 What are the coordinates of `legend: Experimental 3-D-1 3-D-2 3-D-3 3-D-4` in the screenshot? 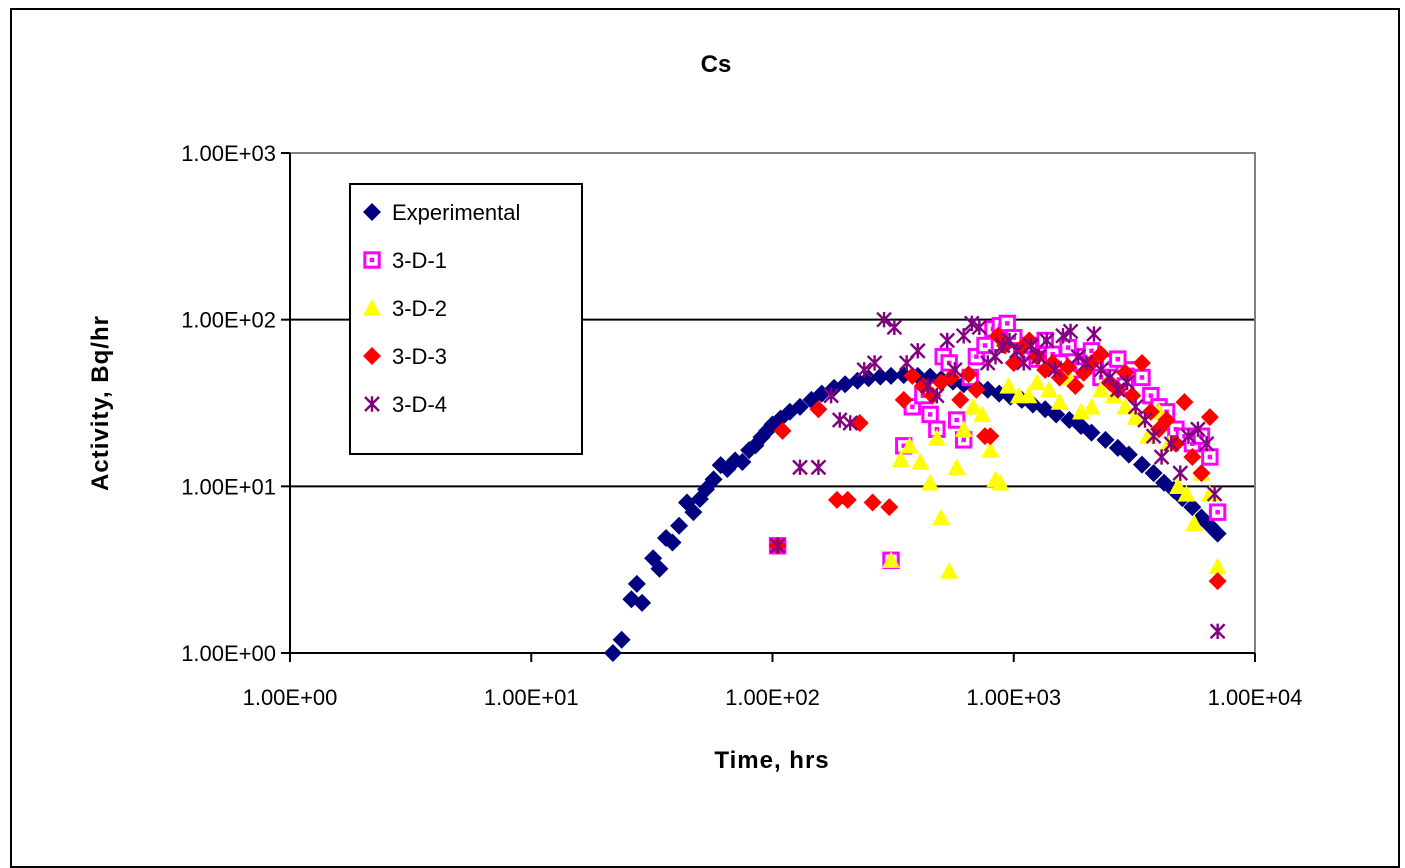 It's located at (466, 319).